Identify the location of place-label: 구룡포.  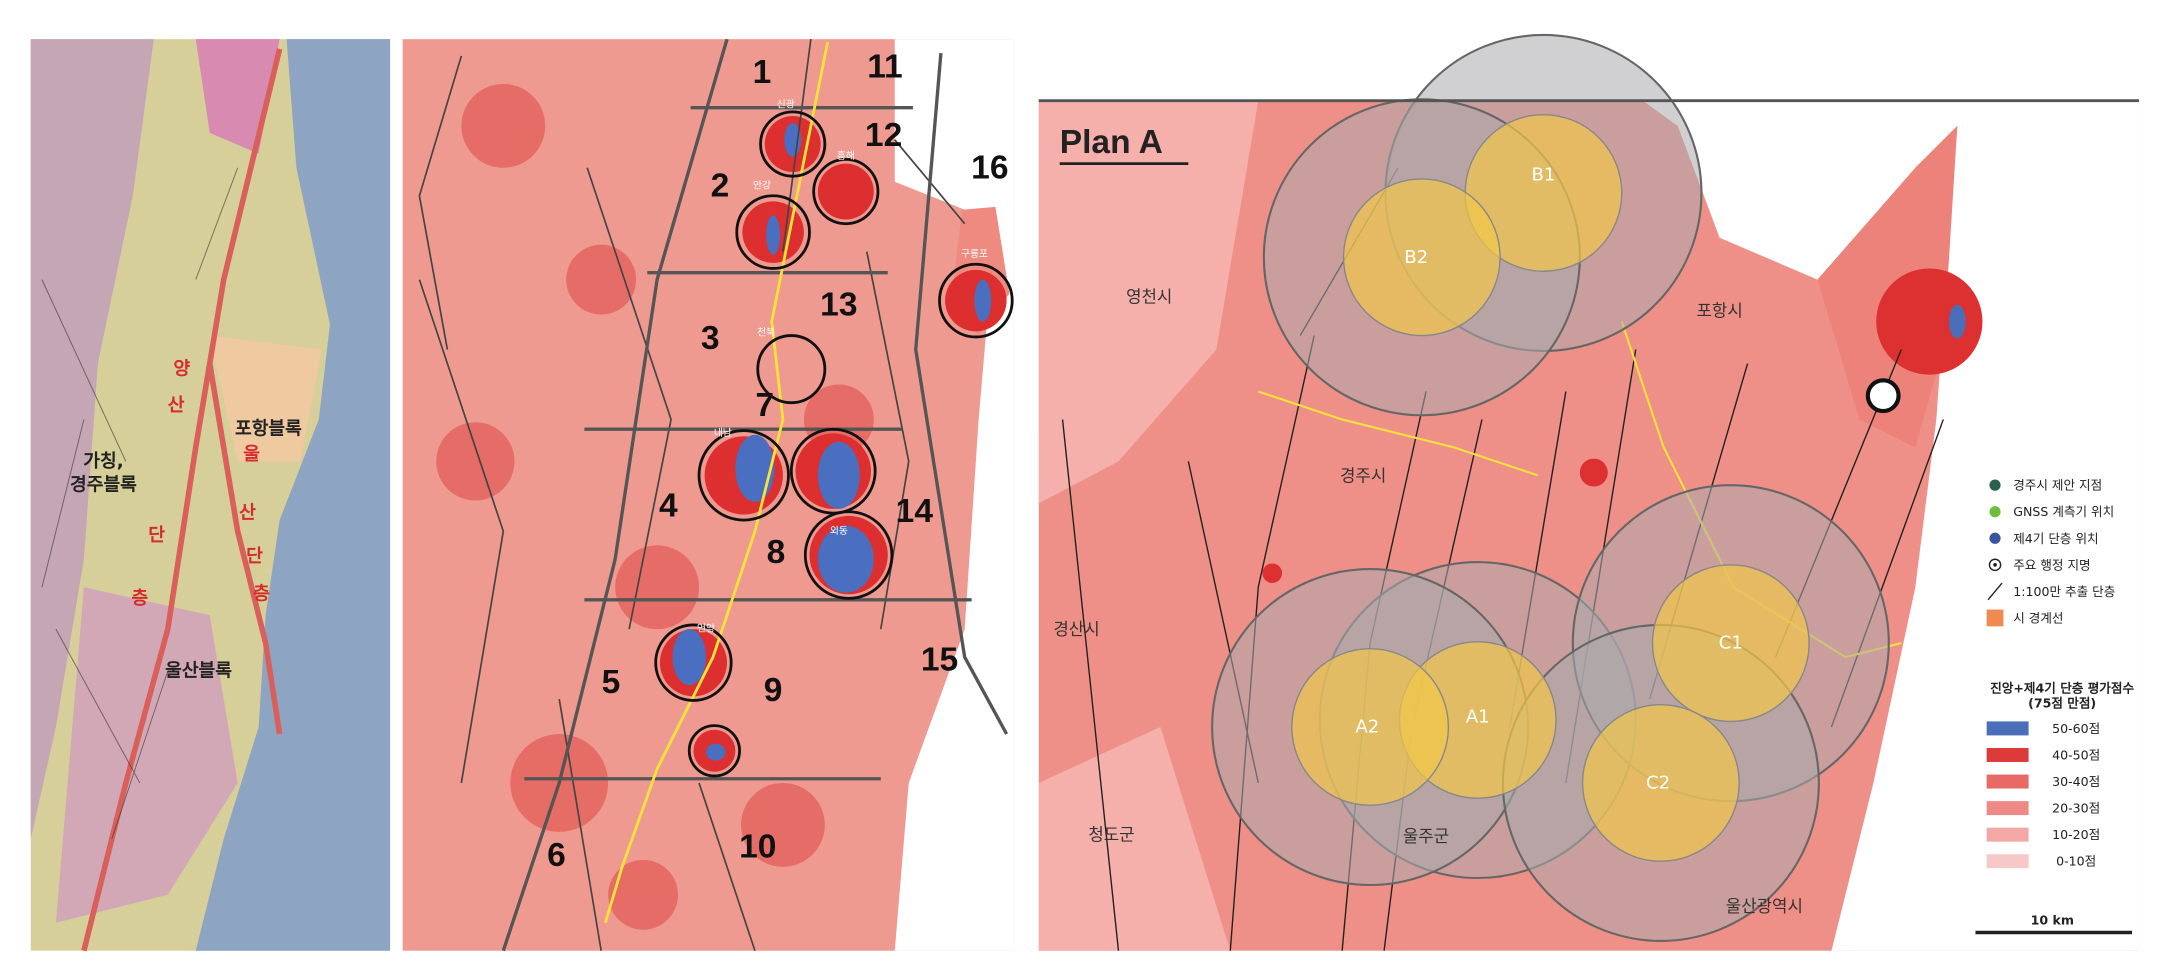
(974, 254).